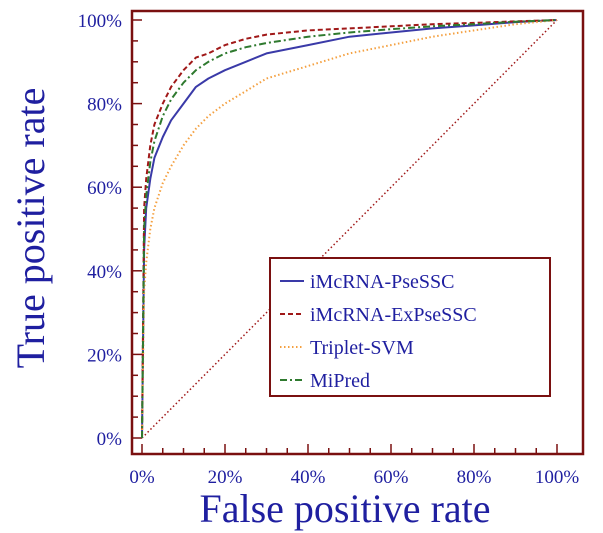  I want to click on x-tick-label: 80%, so click(474, 477).